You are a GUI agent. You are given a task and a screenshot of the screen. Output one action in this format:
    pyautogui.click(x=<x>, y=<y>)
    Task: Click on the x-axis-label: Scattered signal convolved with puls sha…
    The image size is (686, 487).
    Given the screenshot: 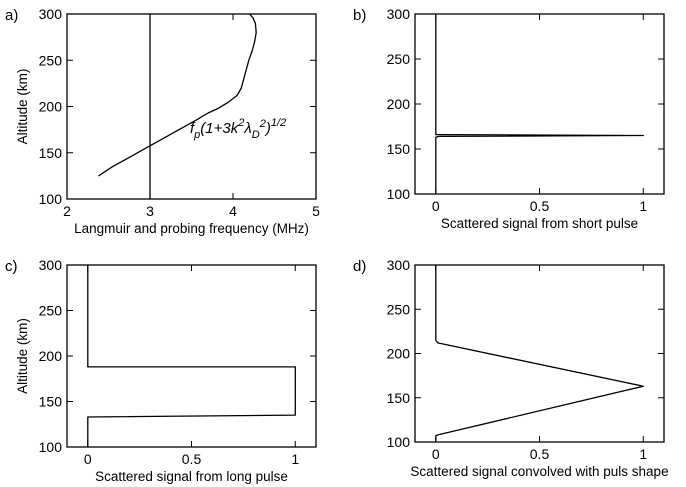 What is the action you would take?
    pyautogui.click(x=539, y=471)
    